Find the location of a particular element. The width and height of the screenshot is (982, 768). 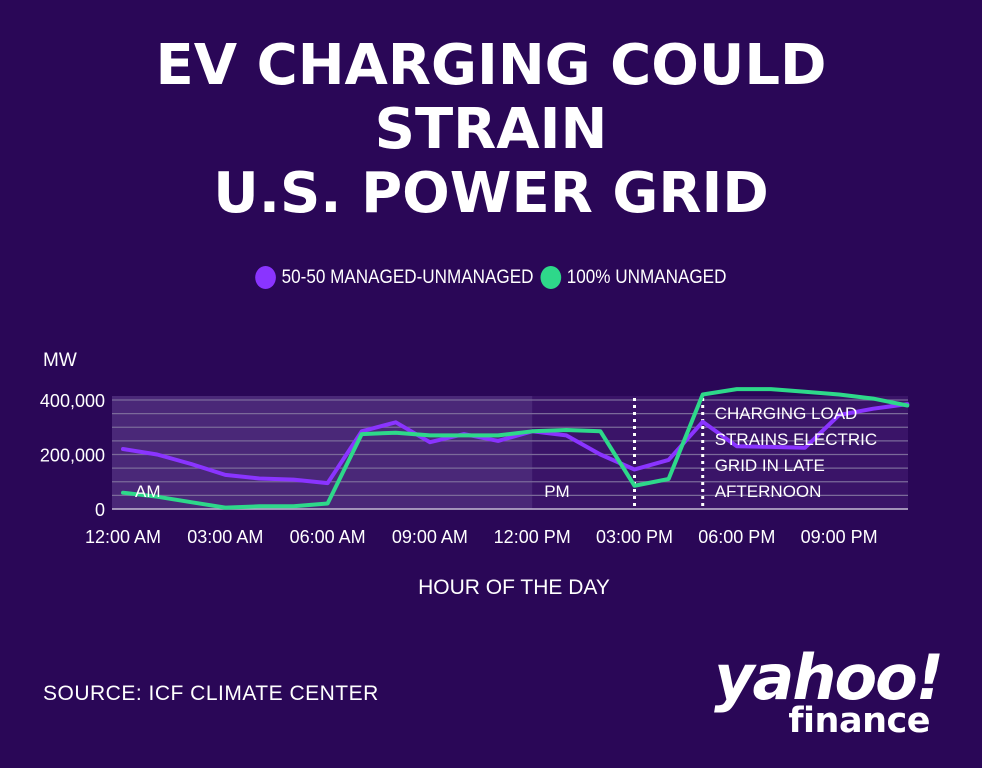

am-shading is located at coordinates (322, 452).